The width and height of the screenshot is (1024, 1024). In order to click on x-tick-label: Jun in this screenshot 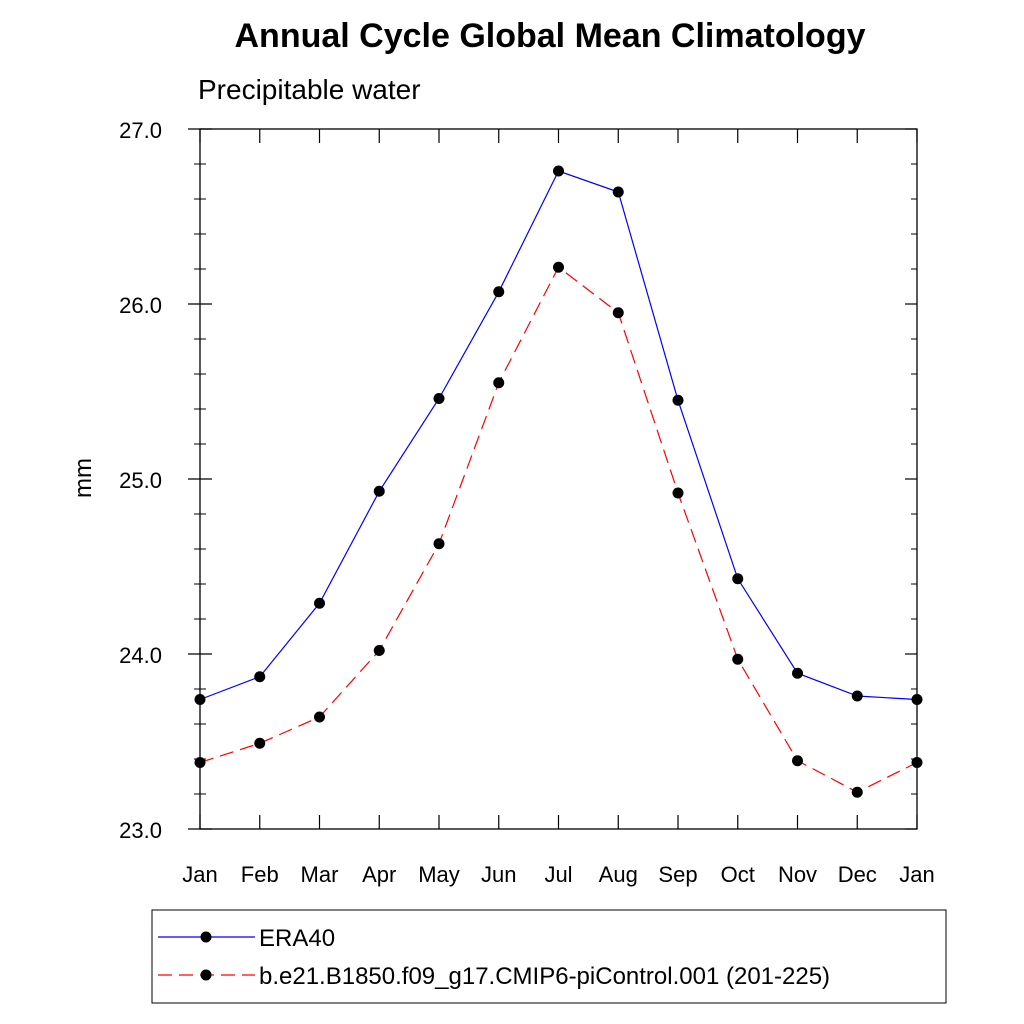, I will do `click(498, 874)`.